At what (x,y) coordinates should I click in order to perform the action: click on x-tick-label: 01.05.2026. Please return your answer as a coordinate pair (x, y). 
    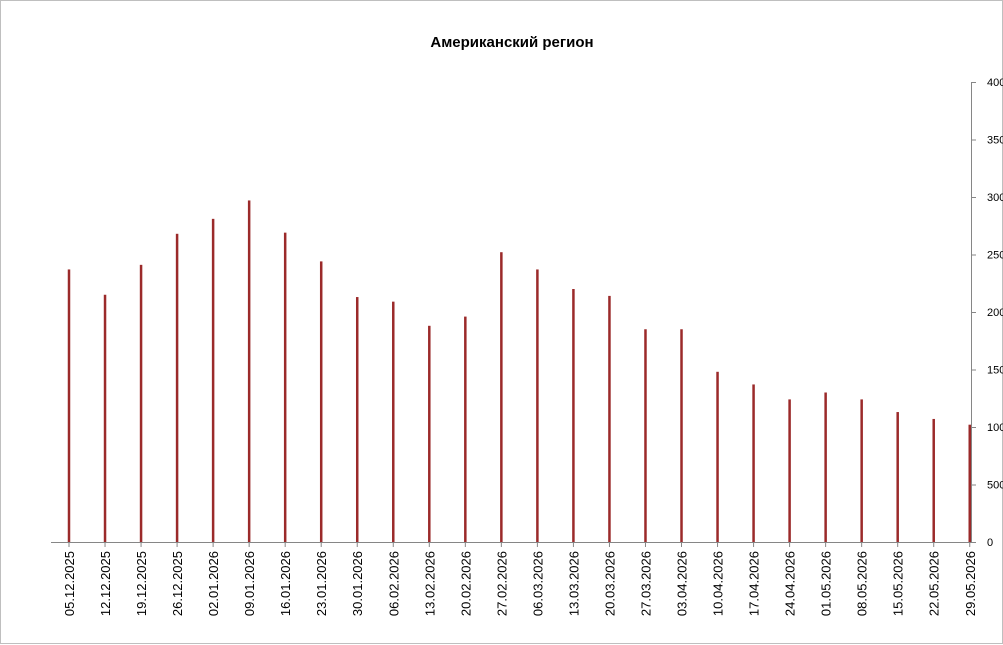
    Looking at the image, I should click on (826, 583).